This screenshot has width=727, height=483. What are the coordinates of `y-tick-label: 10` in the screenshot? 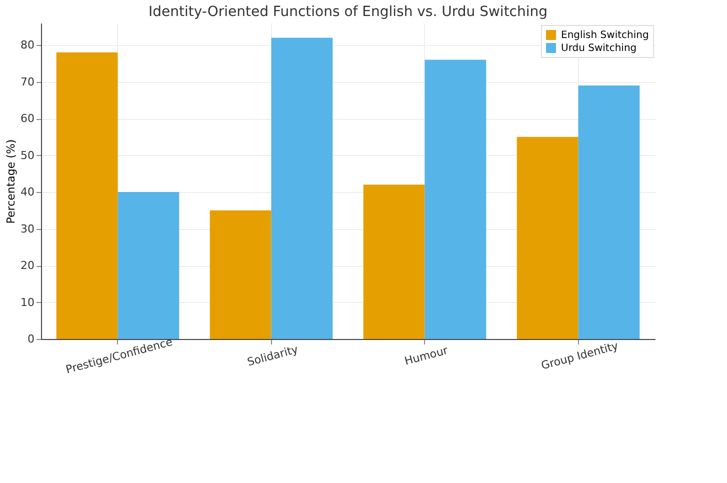 It's located at (27, 302).